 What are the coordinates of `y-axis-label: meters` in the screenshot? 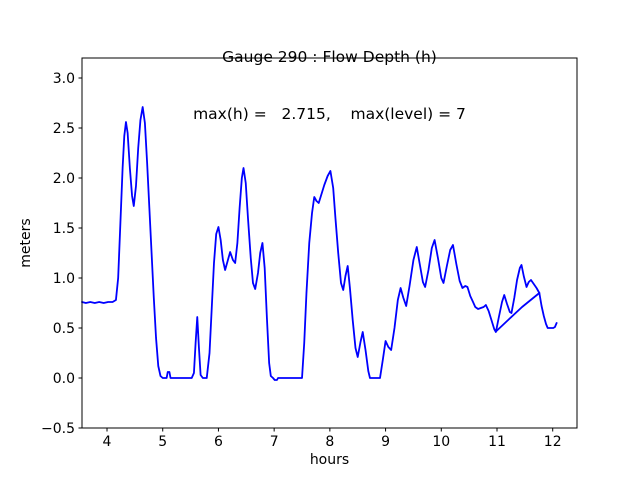 It's located at (26, 243).